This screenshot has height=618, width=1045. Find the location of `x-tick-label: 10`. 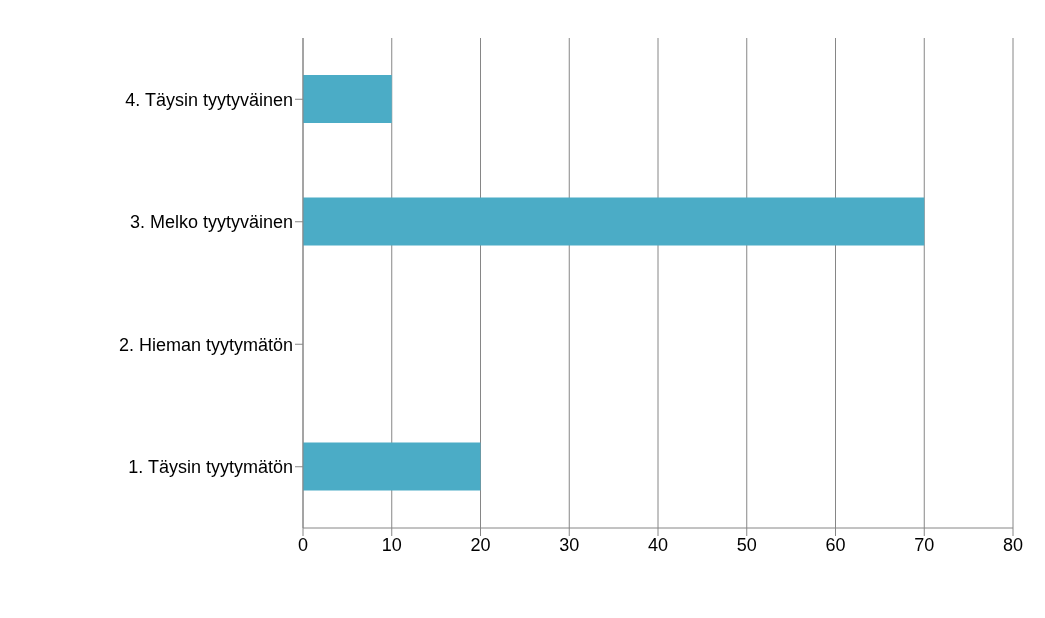

x-tick-label: 10 is located at coordinates (391, 544).